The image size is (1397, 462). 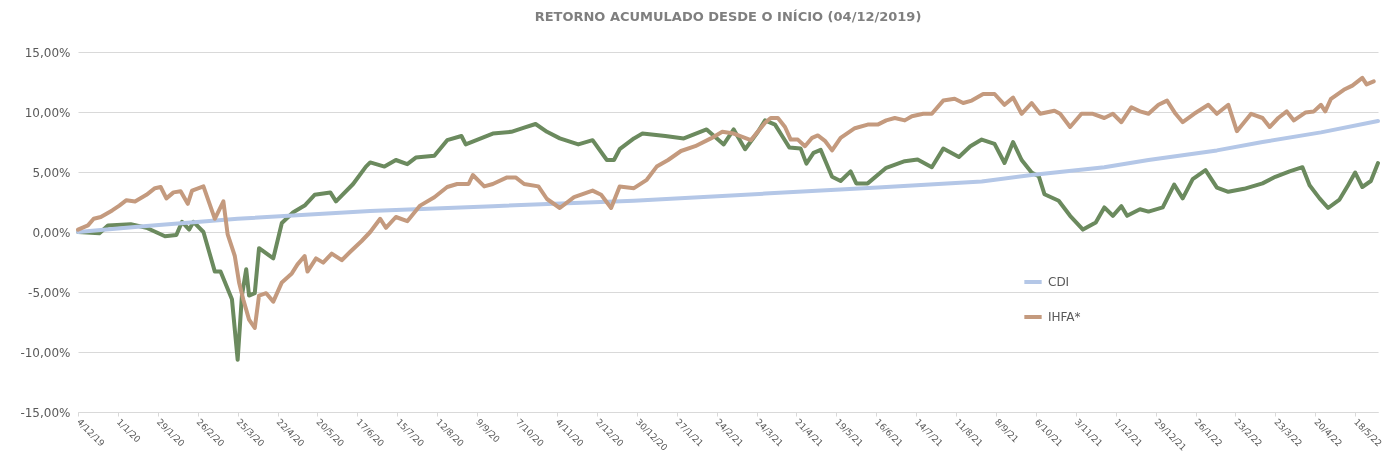 What do you see at coordinates (45, 412) in the screenshot?
I see `y-tick-label: -15,00%` at bounding box center [45, 412].